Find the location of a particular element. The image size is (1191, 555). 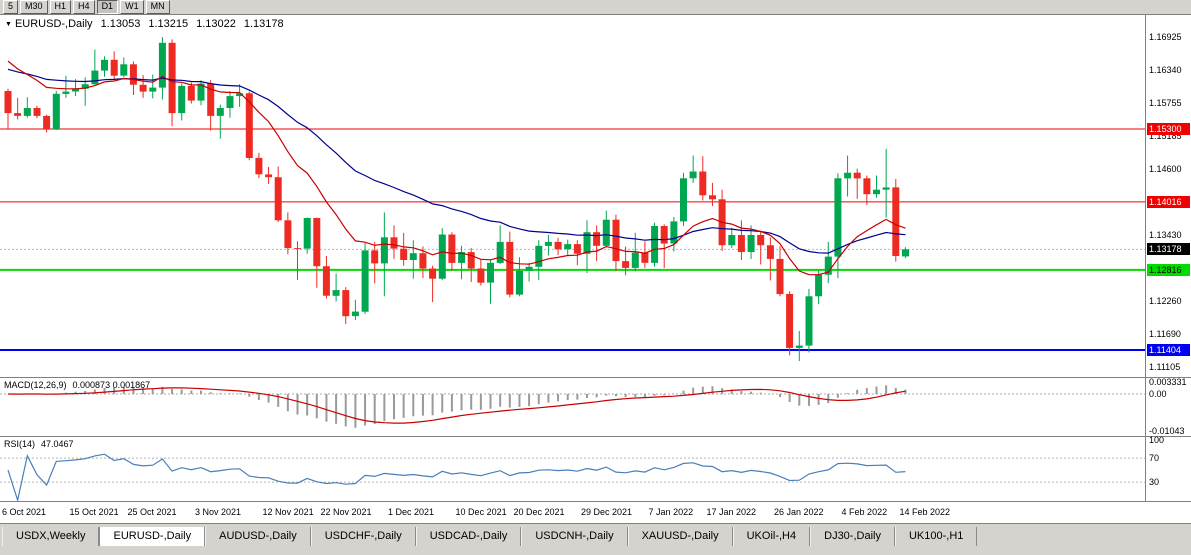

date-axis-label: 22 Nov 2021 is located at coordinates (346, 512).